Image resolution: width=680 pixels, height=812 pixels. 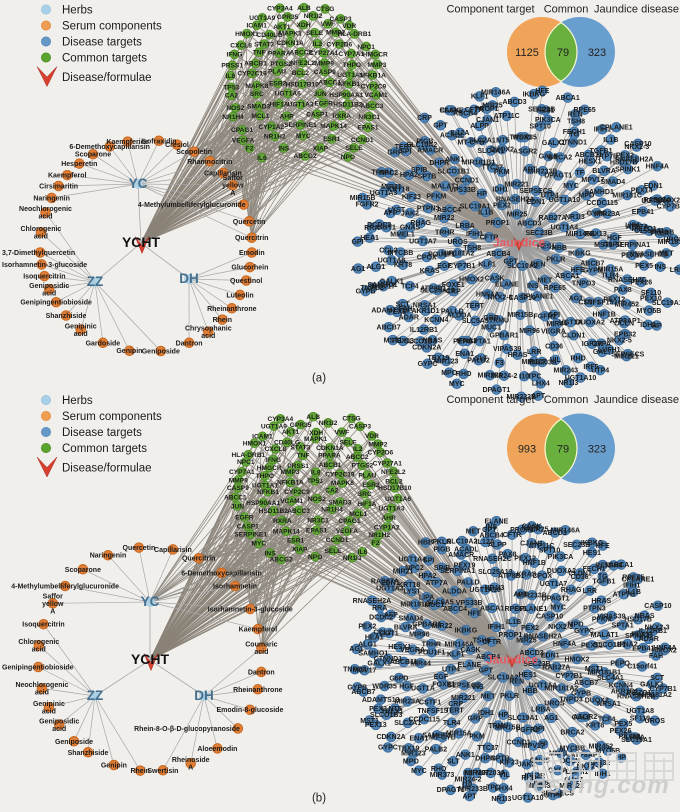 What do you see at coordinates (610, 678) in the screenshot?
I see `svg-text: SLC4A1` at bounding box center [610, 678].